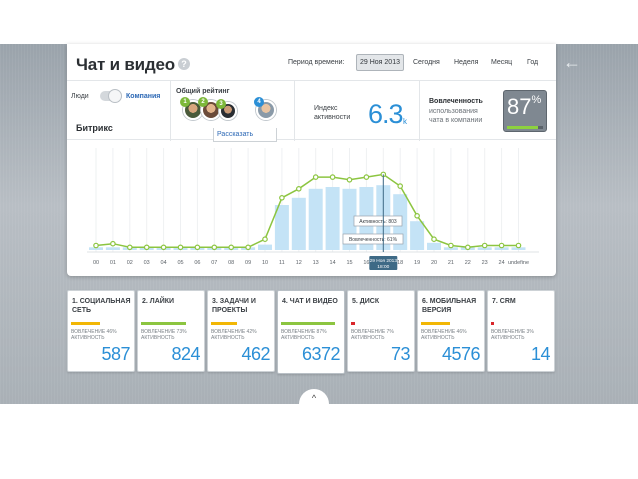 Image resolution: width=638 pixels, height=479 pixels. What do you see at coordinates (426, 62) in the screenshot?
I see `period-today: Сегодня` at bounding box center [426, 62].